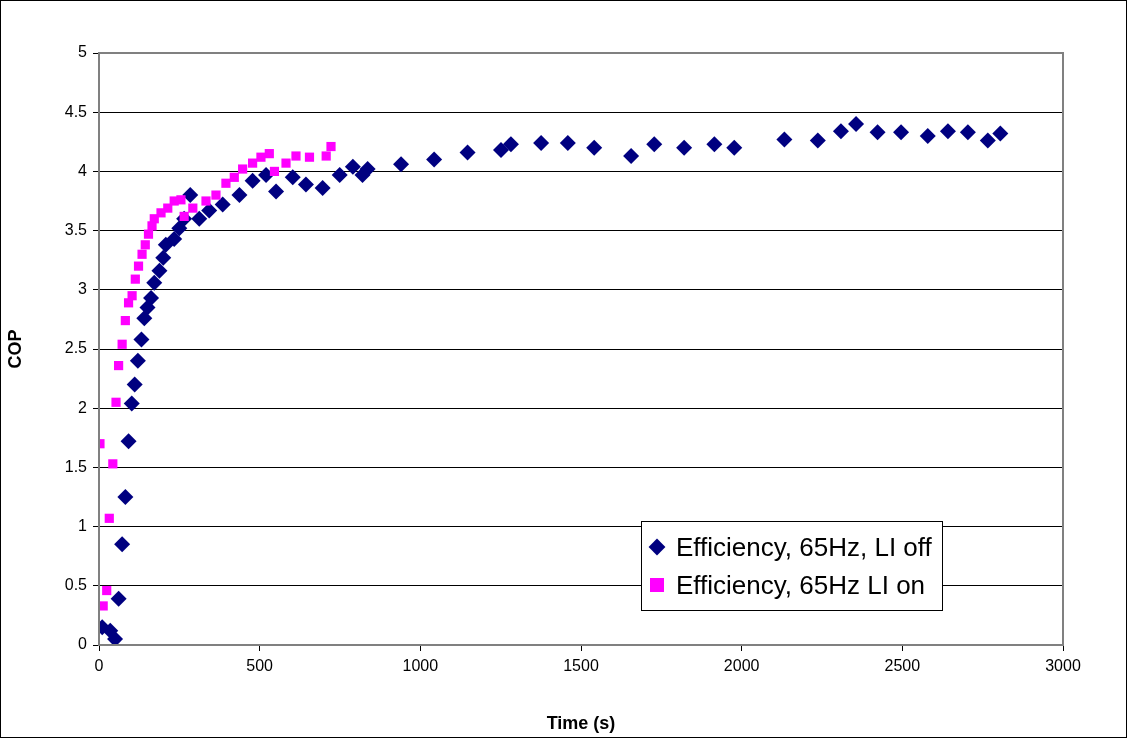 The height and width of the screenshot is (738, 1127). What do you see at coordinates (804, 547) in the screenshot?
I see `legend-label: Efficiency, 65Hz, LI off` at bounding box center [804, 547].